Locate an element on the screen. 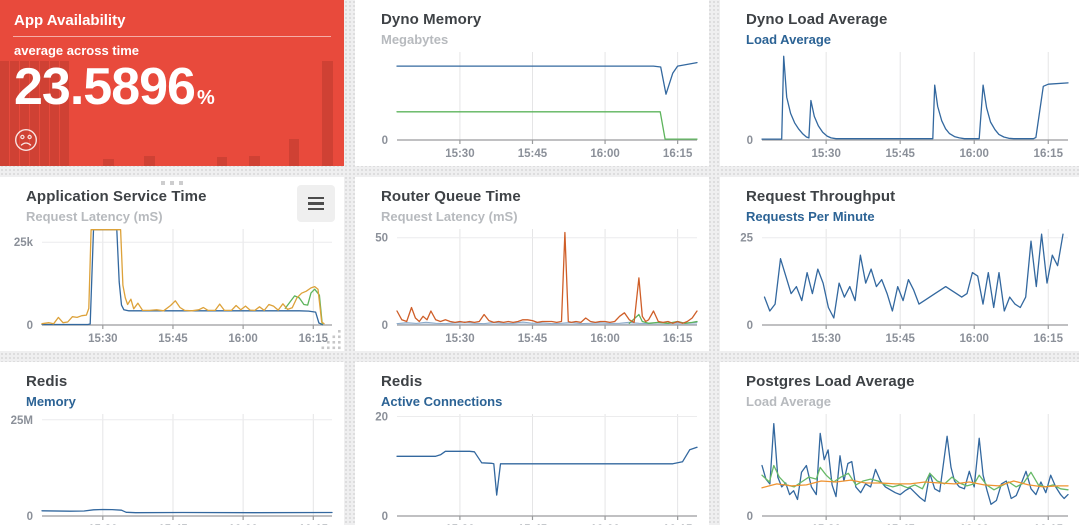  hamburger-menu-button is located at coordinates (316, 203).